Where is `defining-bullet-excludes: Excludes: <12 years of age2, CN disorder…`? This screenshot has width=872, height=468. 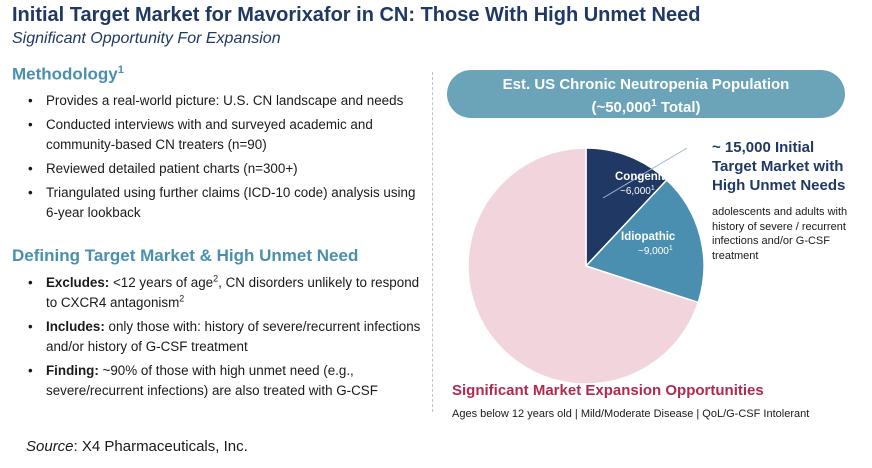
defining-bullet-excludes: Excludes: <12 years of age2, CN disorder… is located at coordinates (224, 293).